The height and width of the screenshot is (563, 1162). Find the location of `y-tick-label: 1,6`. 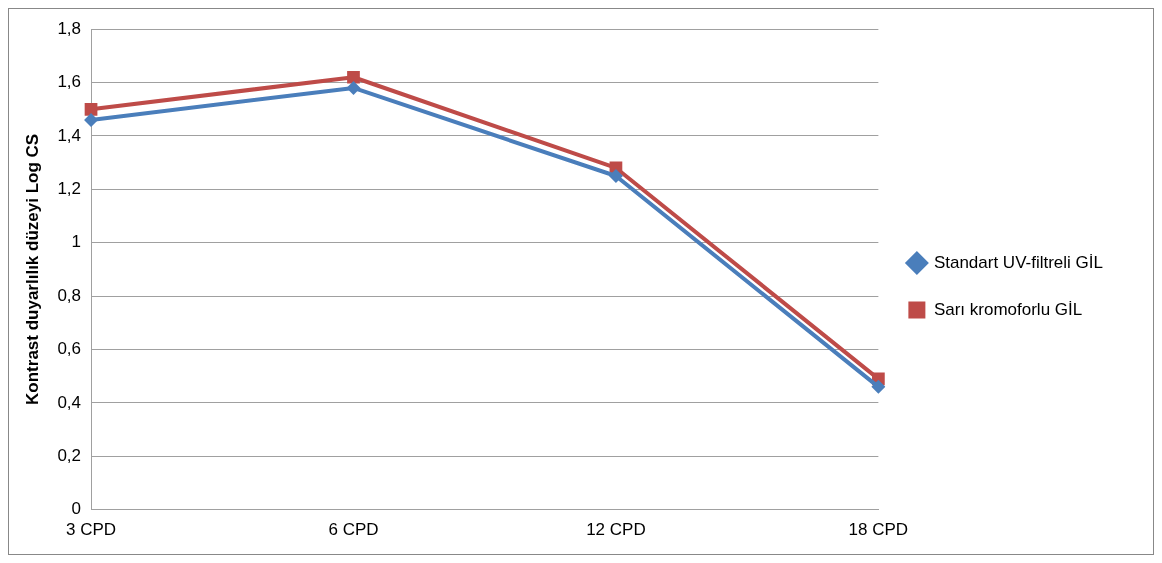

y-tick-label: 1,6 is located at coordinates (69, 82).